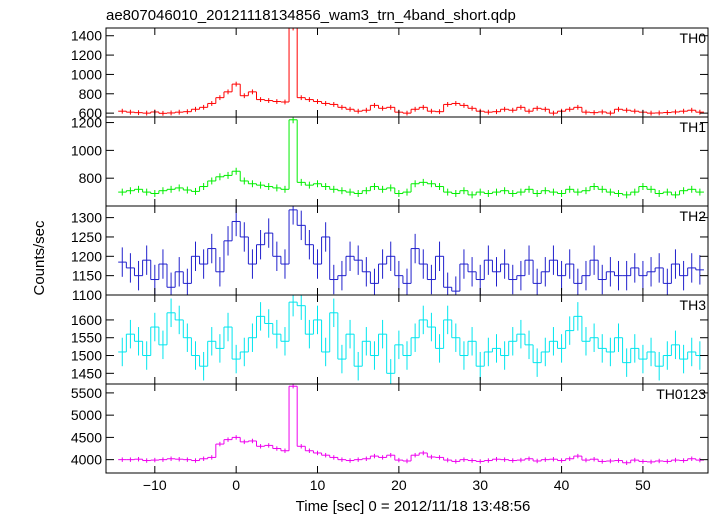 Image resolution: width=717 pixels, height=516 pixels. What do you see at coordinates (86, 36) in the screenshot?
I see `y-tick-label: 1400` at bounding box center [86, 36].